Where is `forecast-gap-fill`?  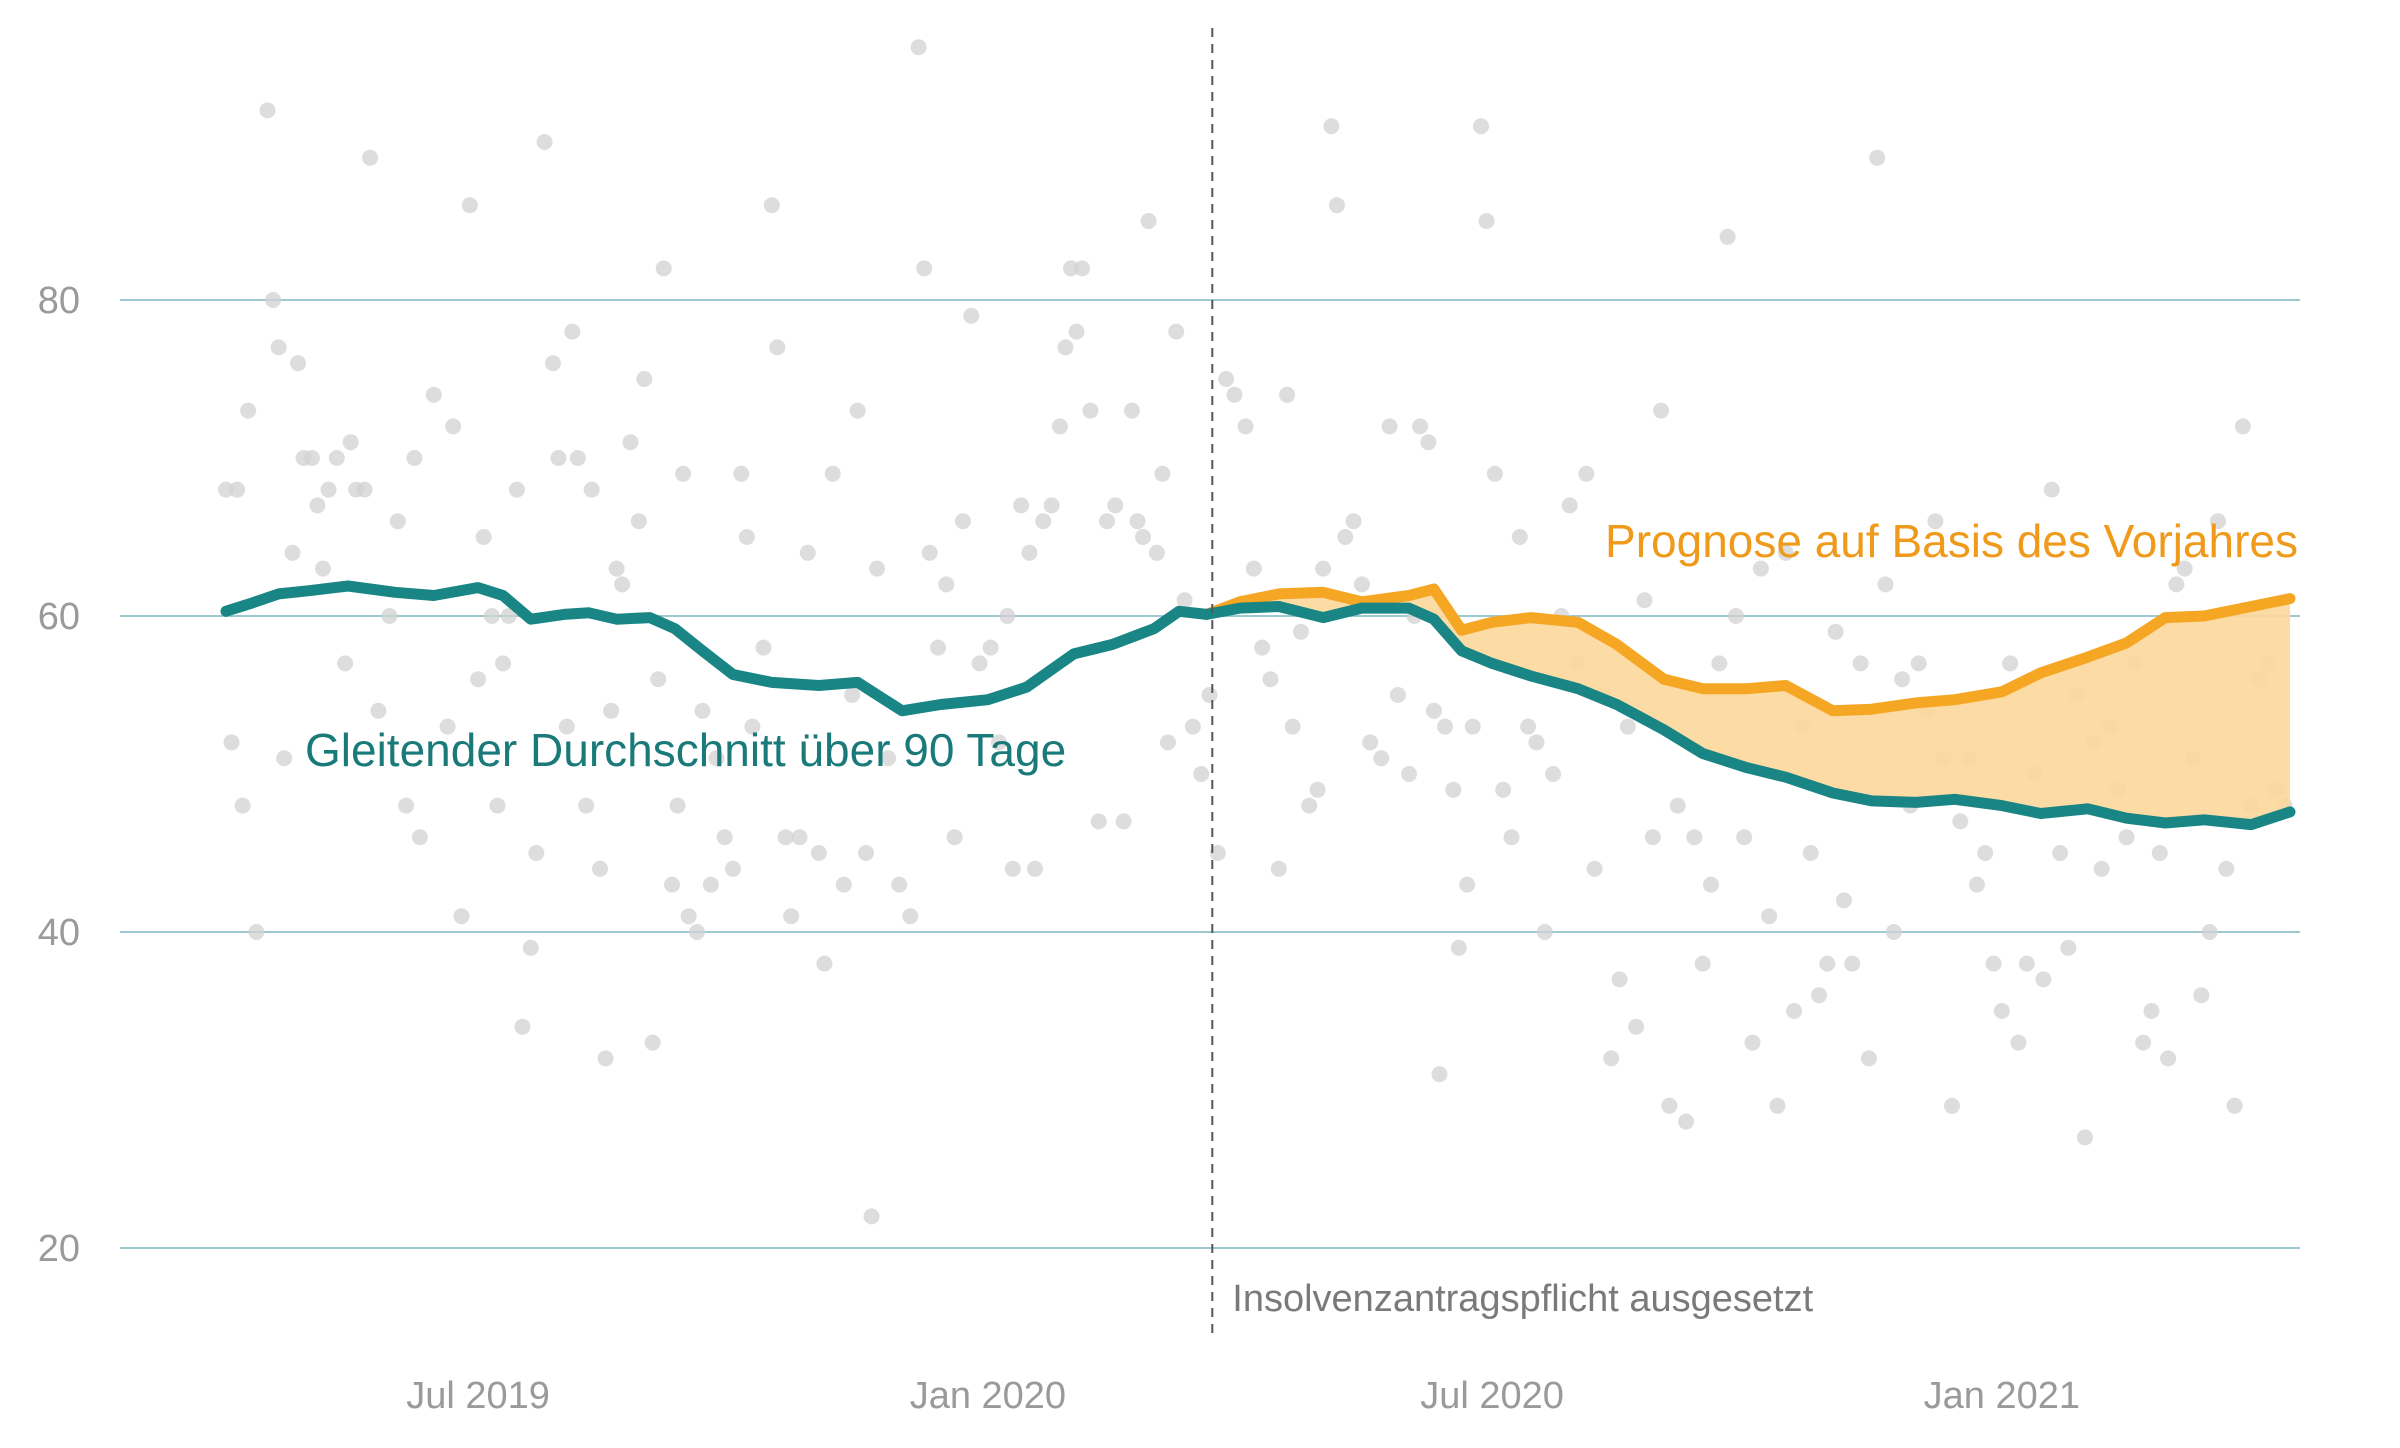
forecast-gap-fill is located at coordinates (1748, 707).